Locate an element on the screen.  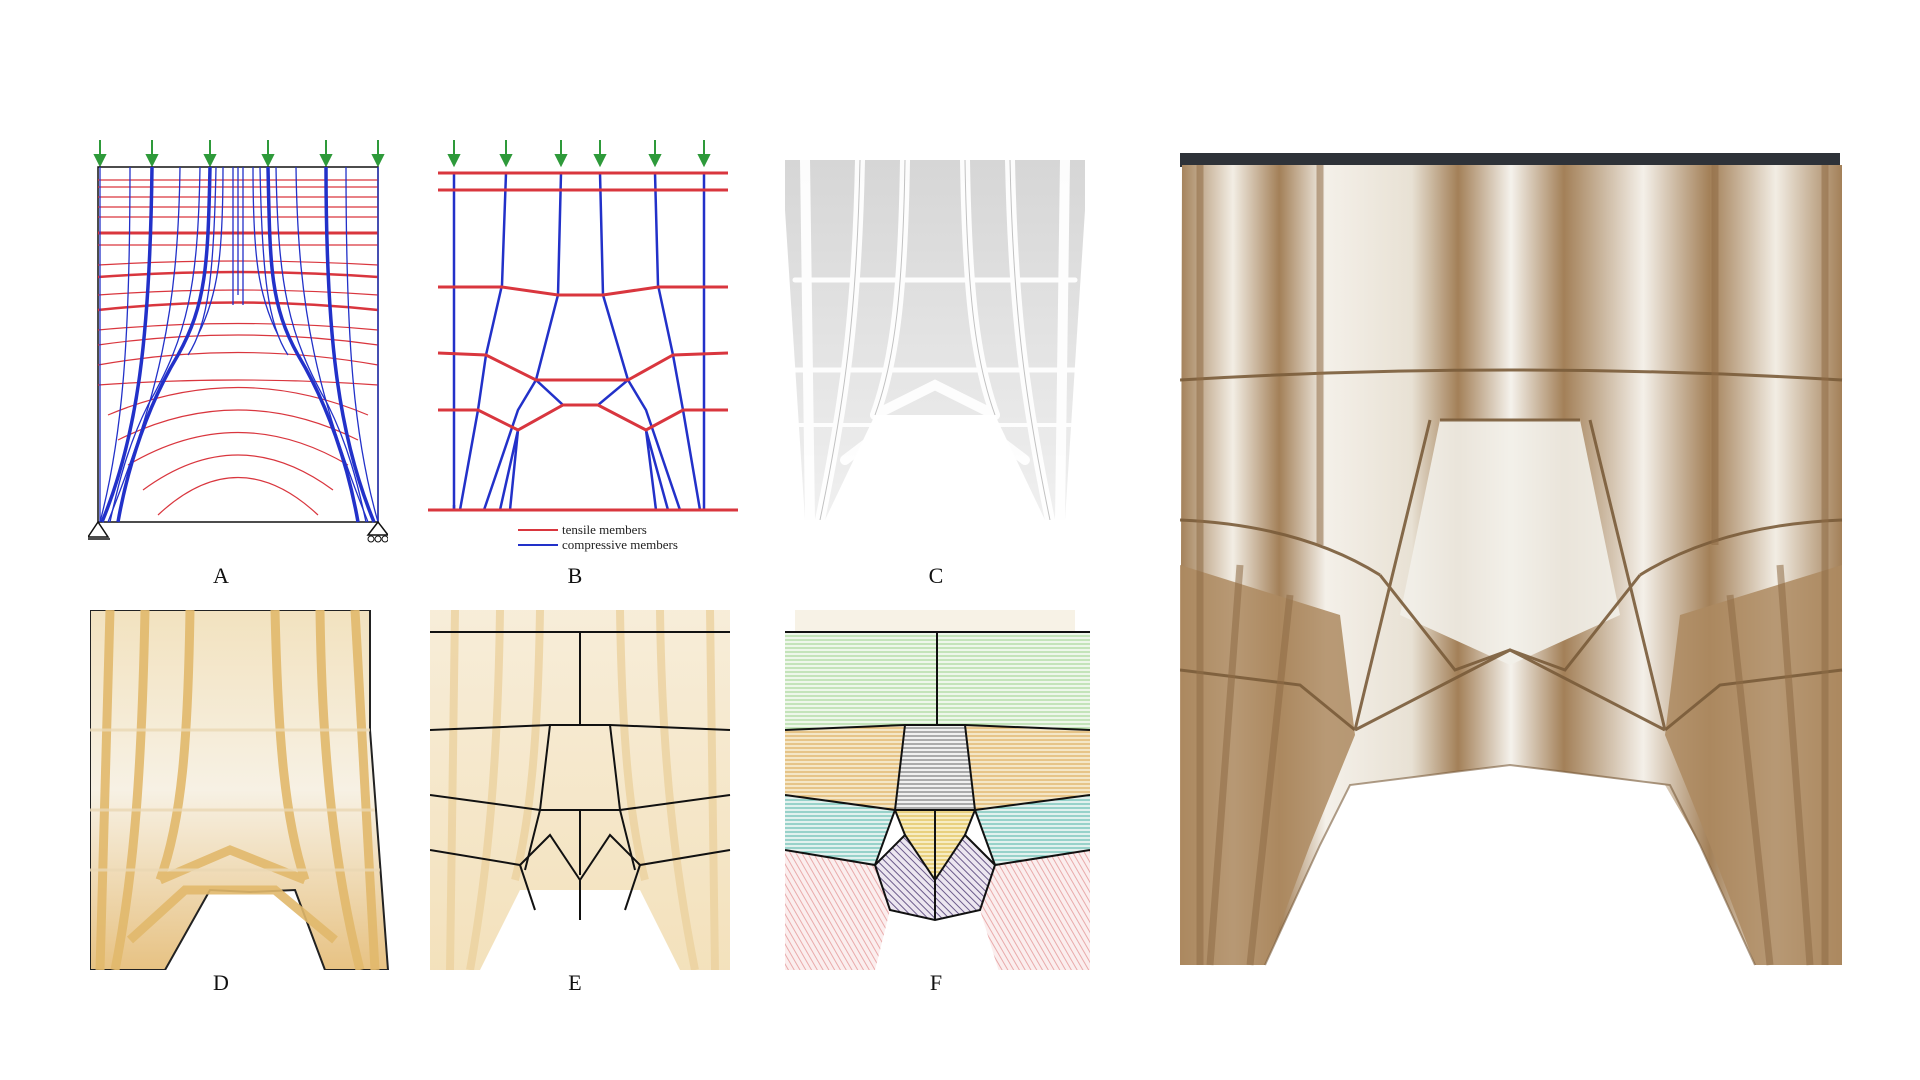
photo-seams is located at coordinates (1511, 550).